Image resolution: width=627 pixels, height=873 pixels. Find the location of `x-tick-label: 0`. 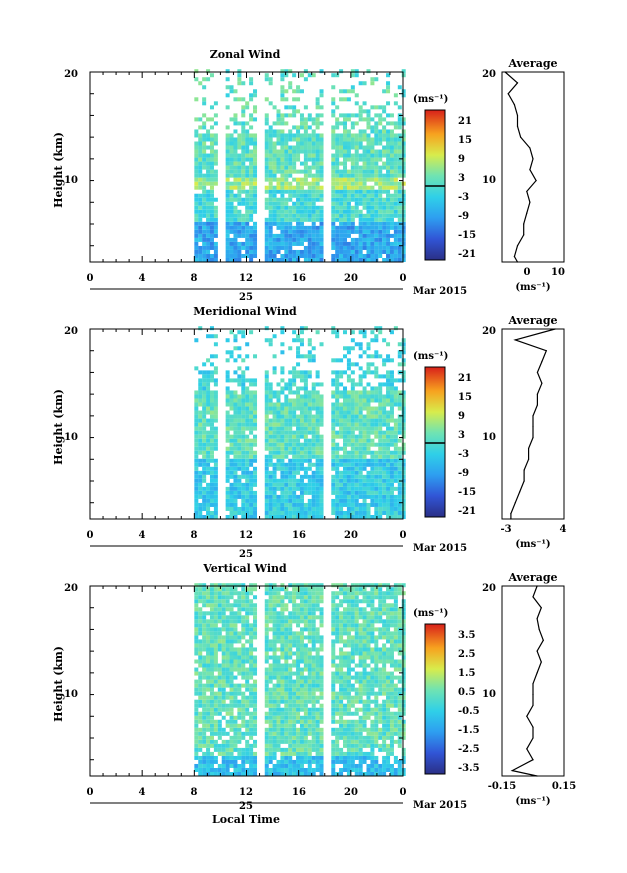

x-tick-label: 0 is located at coordinates (403, 535).